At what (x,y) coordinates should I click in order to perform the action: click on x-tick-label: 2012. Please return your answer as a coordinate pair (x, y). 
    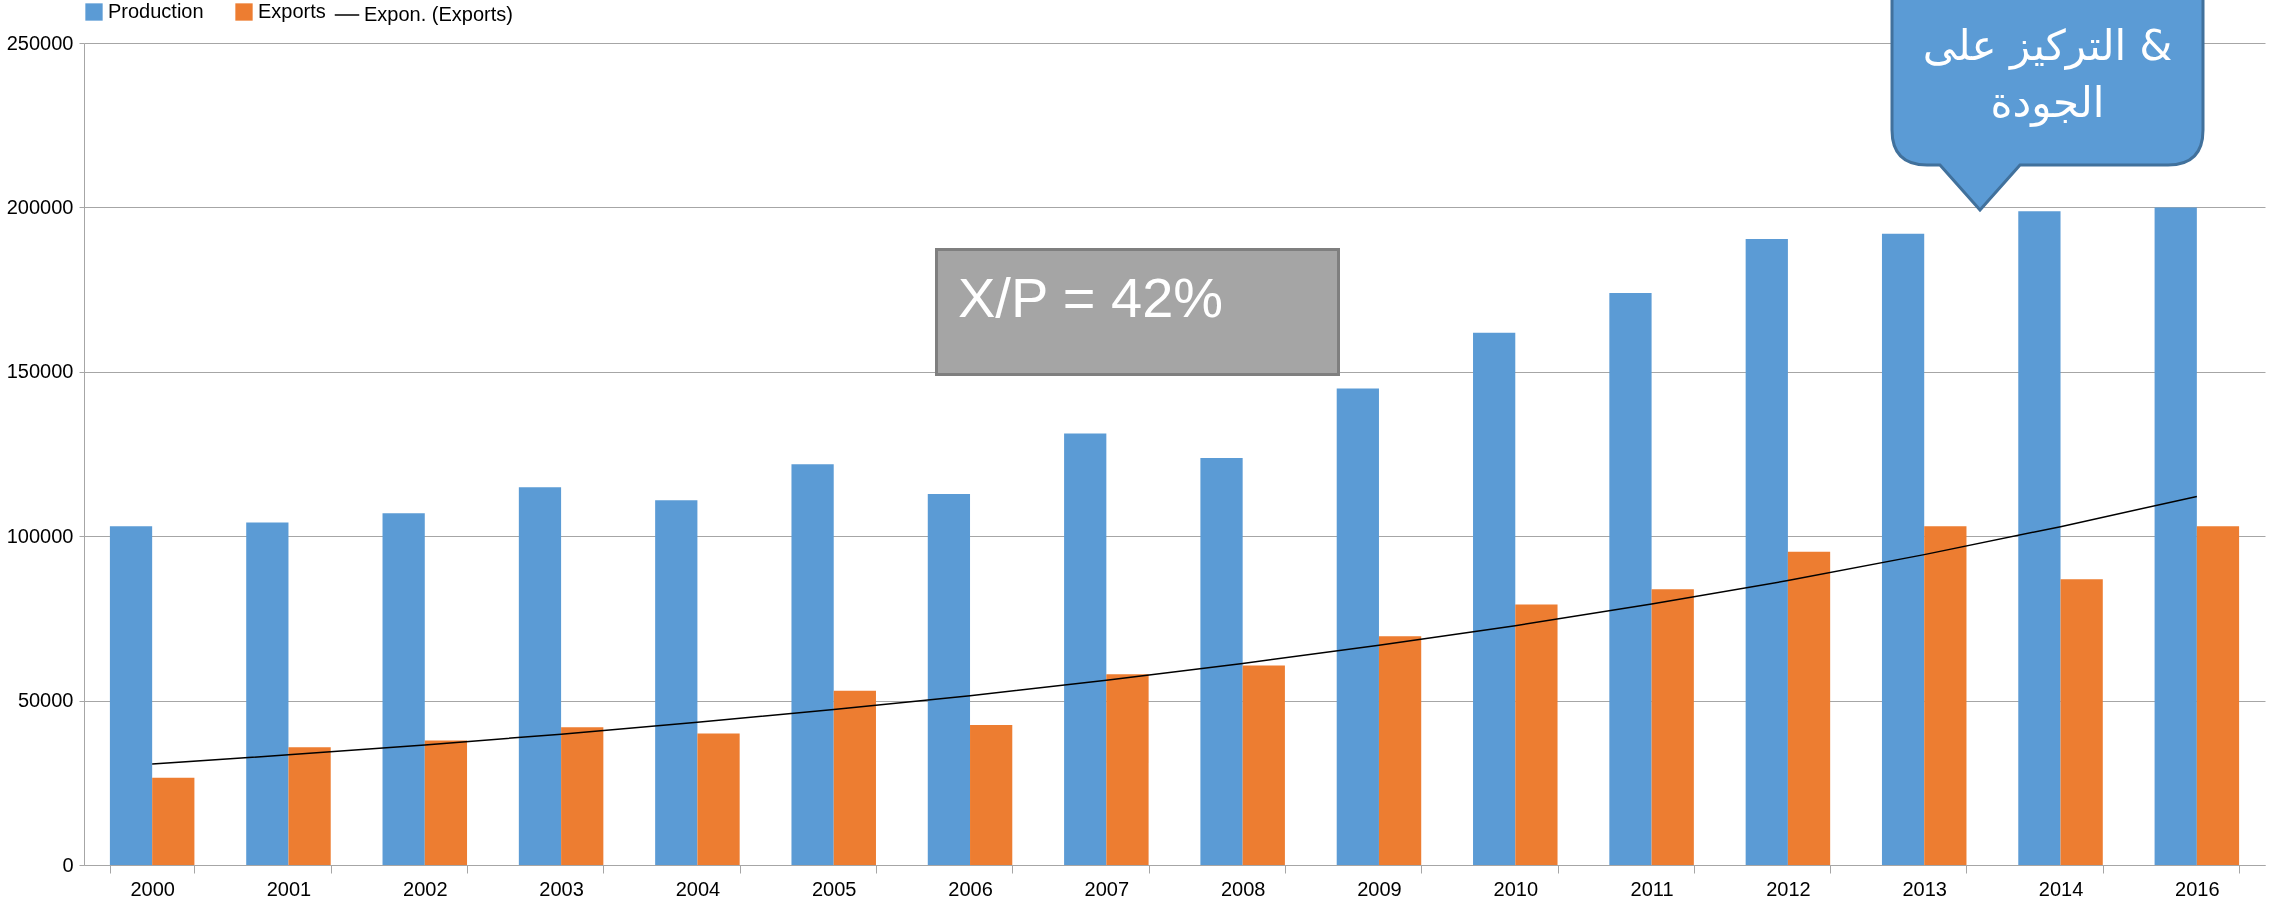
    Looking at the image, I should click on (1788, 888).